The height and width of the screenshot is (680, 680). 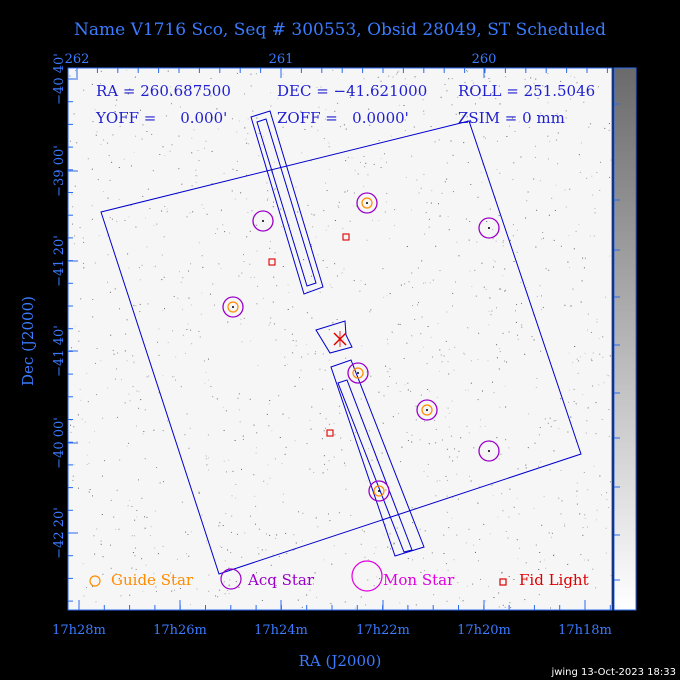 I want to click on colorbar-tick-label: 2000, so click(x=644, y=580).